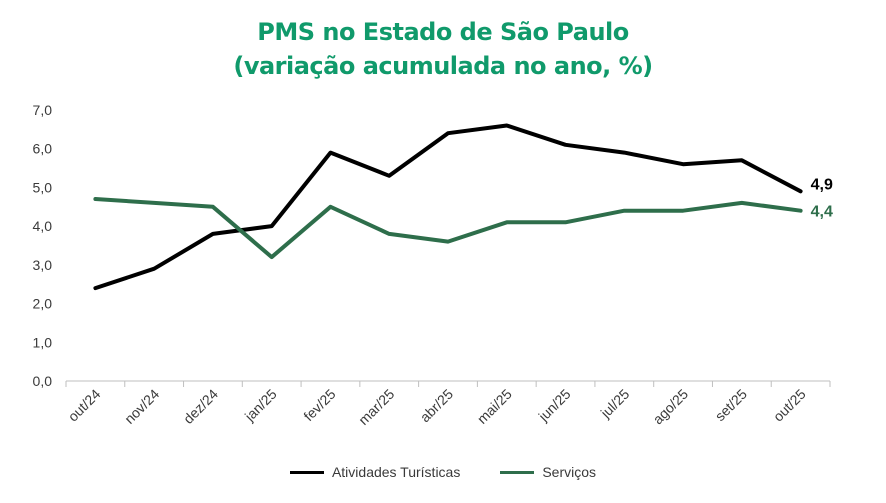 This screenshot has height=503, width=886. I want to click on legend: Atividades Turísticas Serviços, so click(443, 472).